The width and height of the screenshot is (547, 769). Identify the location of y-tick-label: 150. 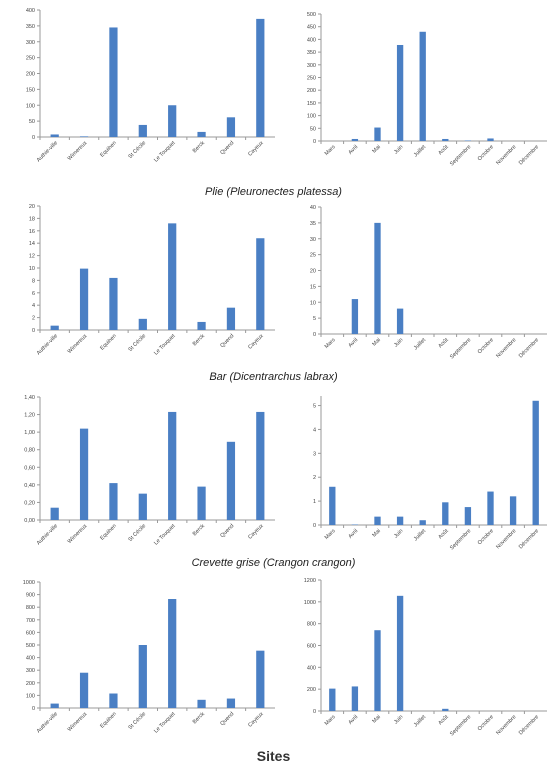
(30, 90).